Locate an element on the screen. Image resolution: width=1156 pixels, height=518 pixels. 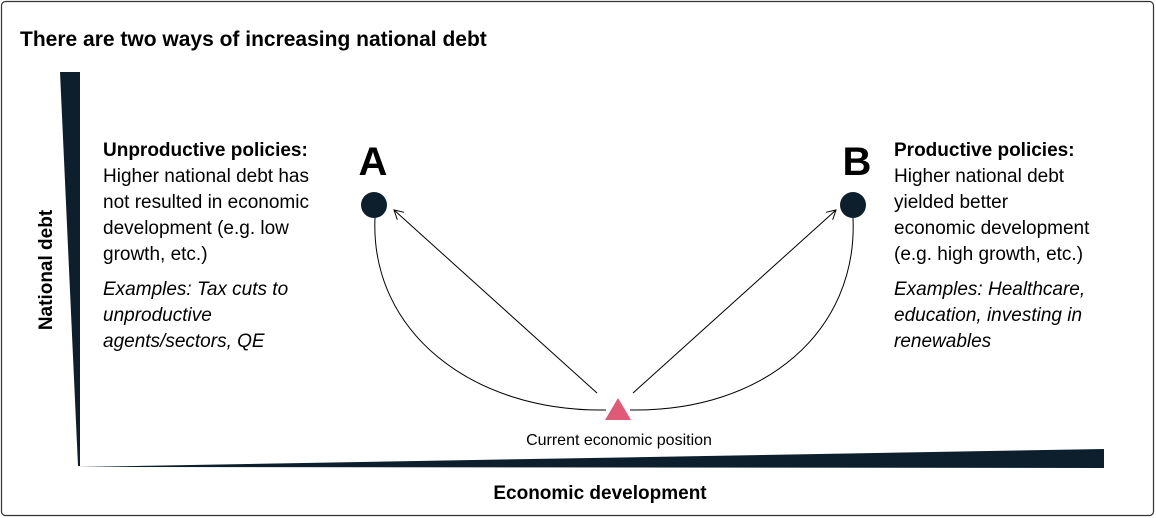
point-body: Higher national debt has is located at coordinates (206, 176).